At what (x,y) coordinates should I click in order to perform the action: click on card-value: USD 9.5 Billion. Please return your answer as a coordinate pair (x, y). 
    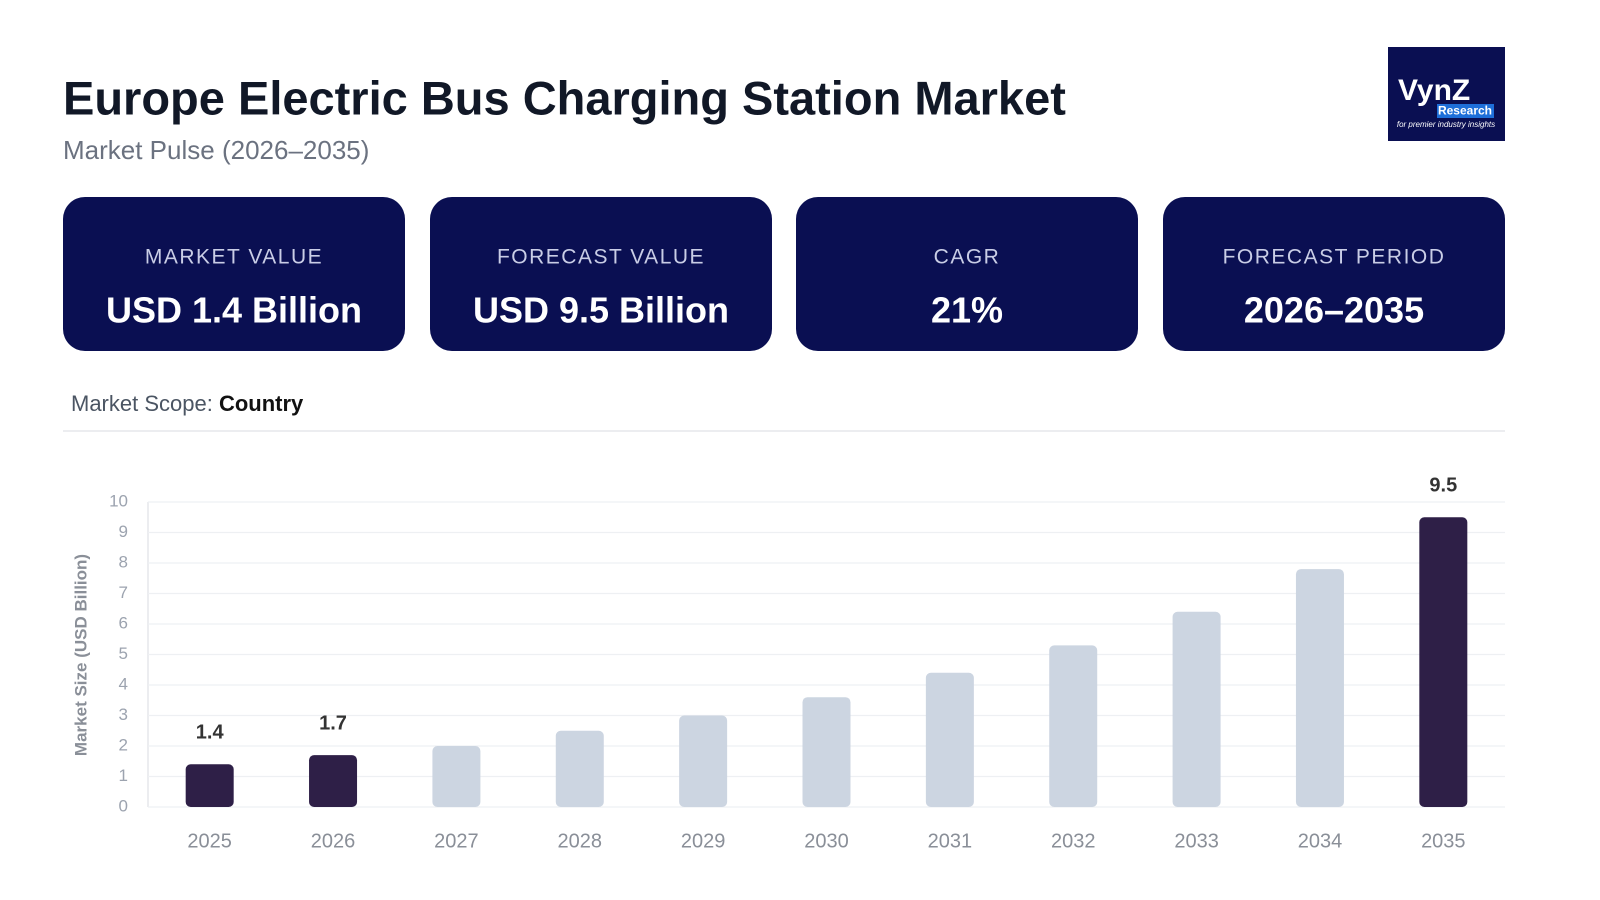
    Looking at the image, I should click on (601, 310).